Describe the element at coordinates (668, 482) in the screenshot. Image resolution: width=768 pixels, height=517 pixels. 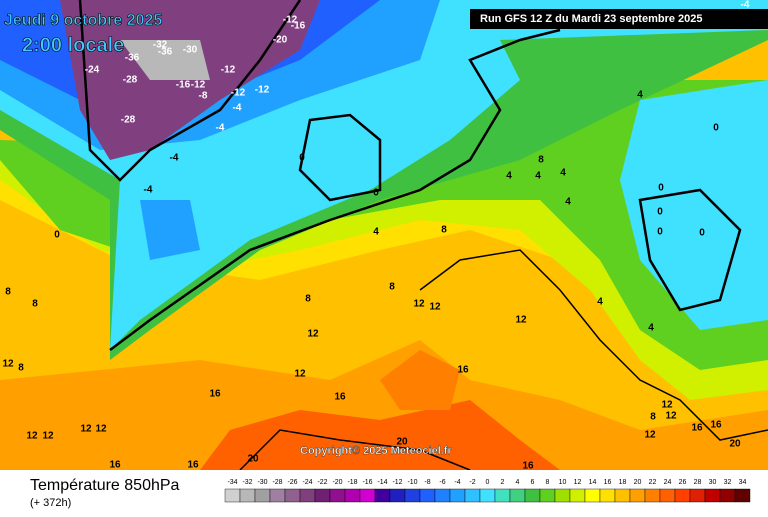
I see `scale-label: 24` at that location.